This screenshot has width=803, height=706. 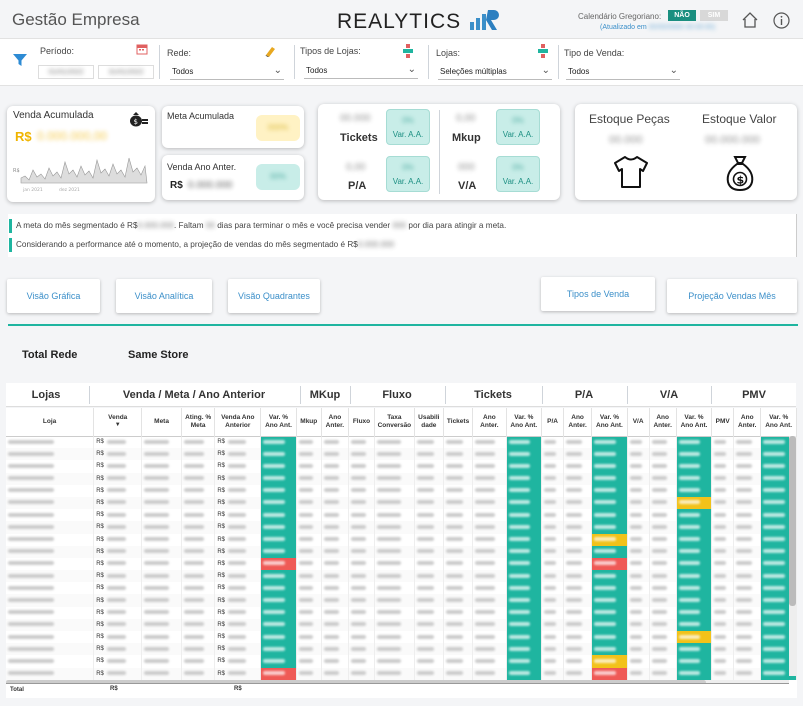 I want to click on tipo-venda-dropdown: Todos ⌄, so click(x=623, y=72).